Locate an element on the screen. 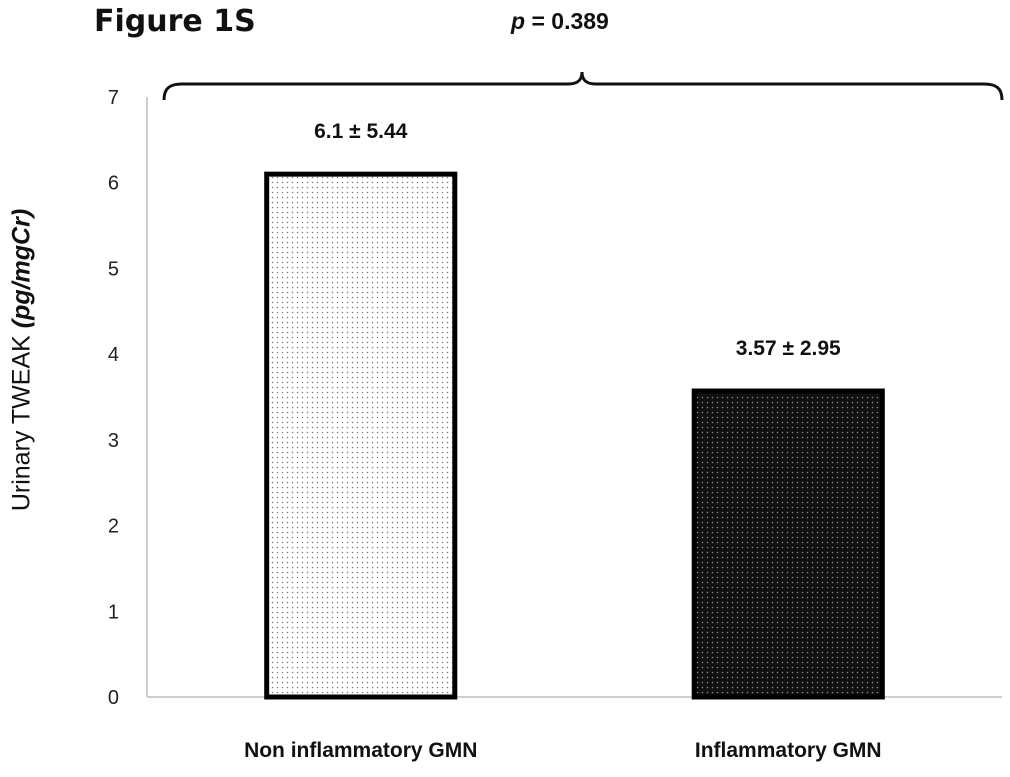 This screenshot has height=777, width=1010. y-tick-label: 1 is located at coordinates (113, 612).